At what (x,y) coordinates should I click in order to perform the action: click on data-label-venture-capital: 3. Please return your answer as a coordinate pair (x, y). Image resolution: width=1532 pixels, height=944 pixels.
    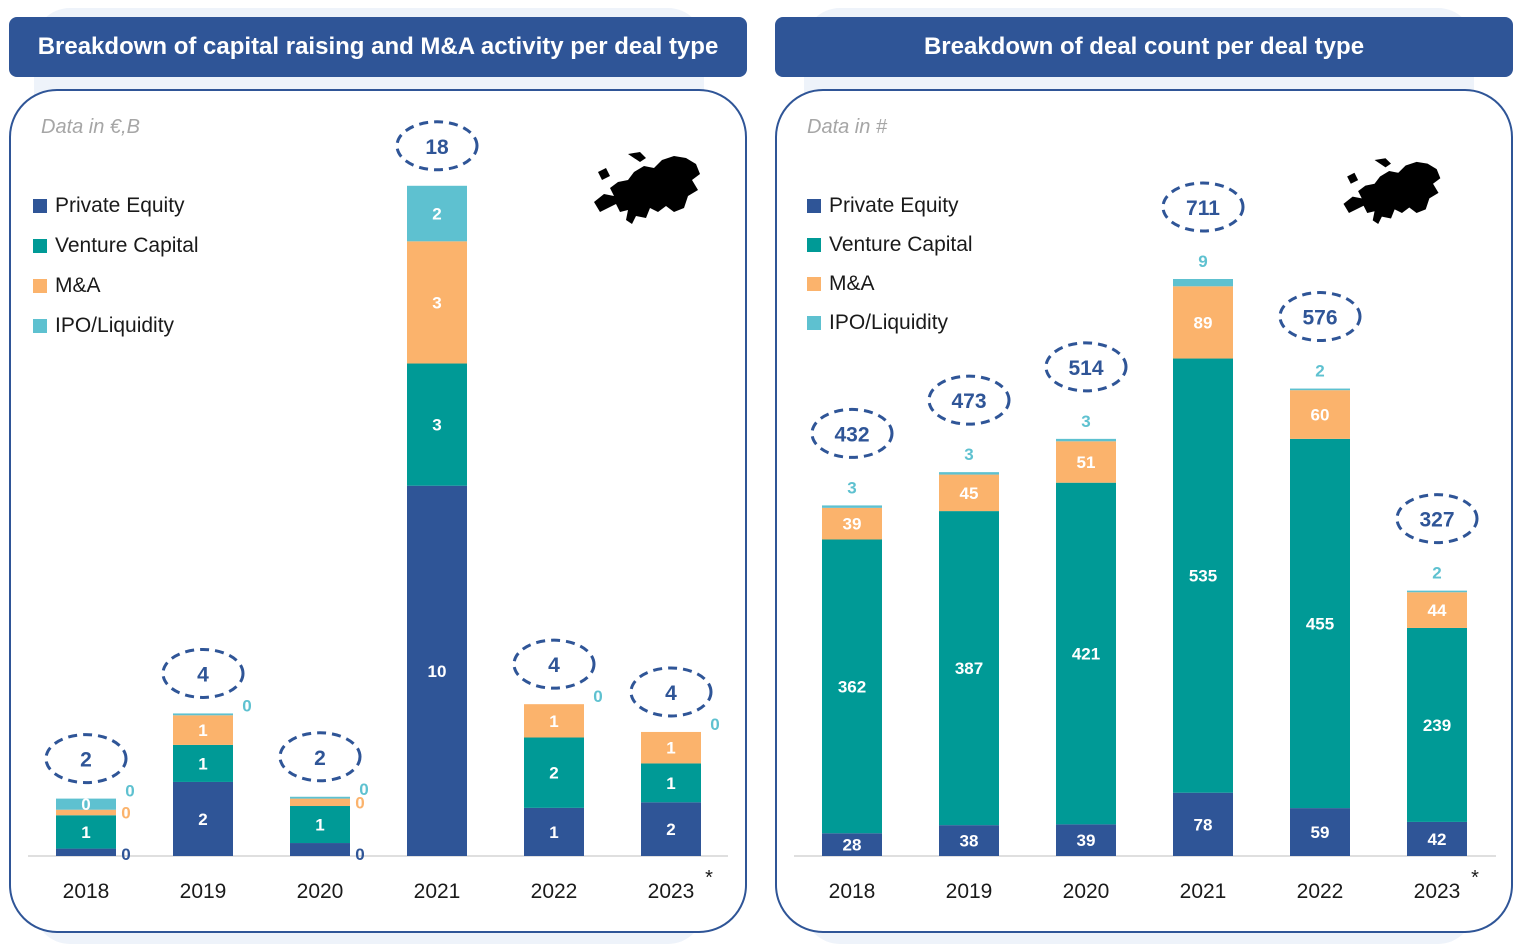
    Looking at the image, I should click on (436, 425).